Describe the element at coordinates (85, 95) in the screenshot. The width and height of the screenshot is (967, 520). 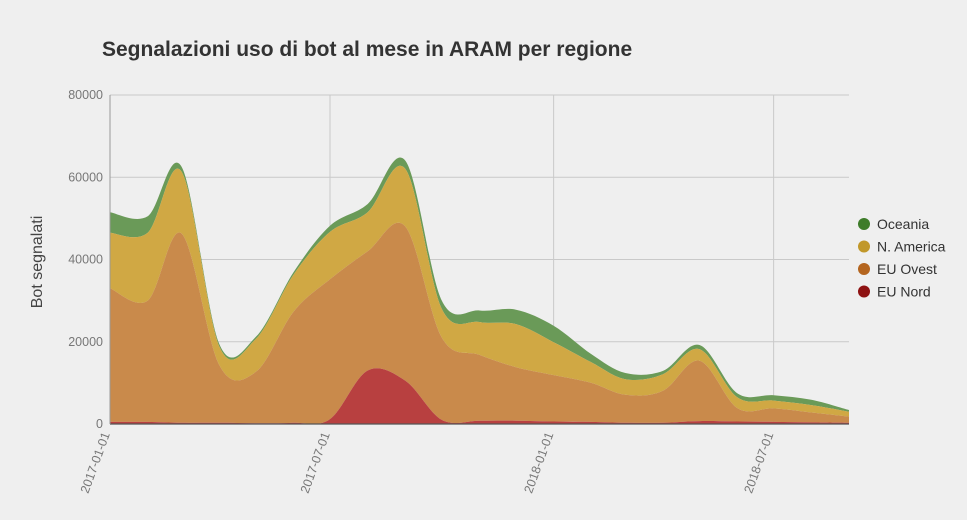
I see `y-tick-label: 80000` at that location.